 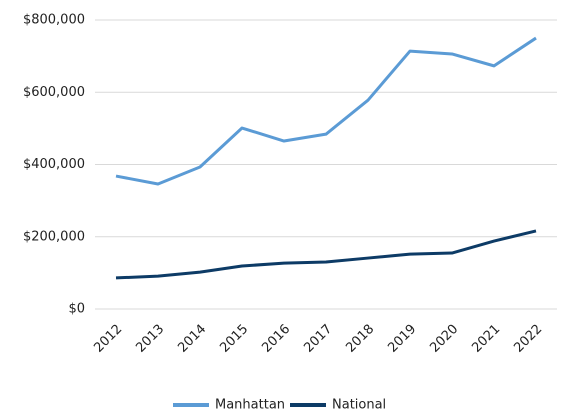 What do you see at coordinates (276, 339) in the screenshot?
I see `x-tick-label: 2016` at bounding box center [276, 339].